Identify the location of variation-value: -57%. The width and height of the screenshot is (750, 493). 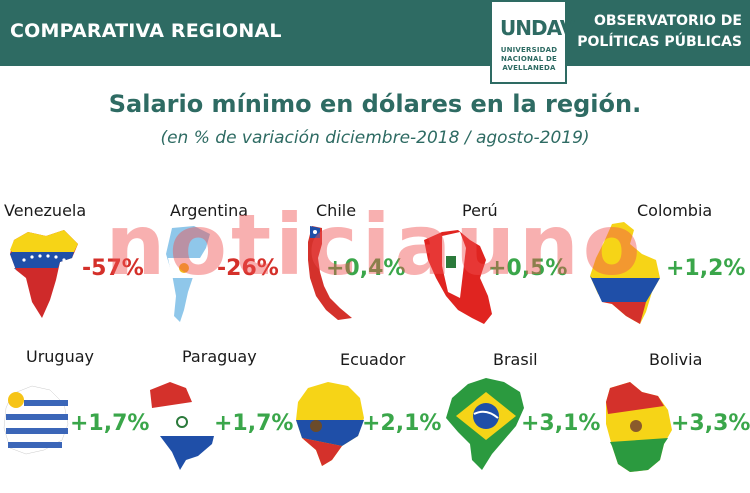
(113, 268).